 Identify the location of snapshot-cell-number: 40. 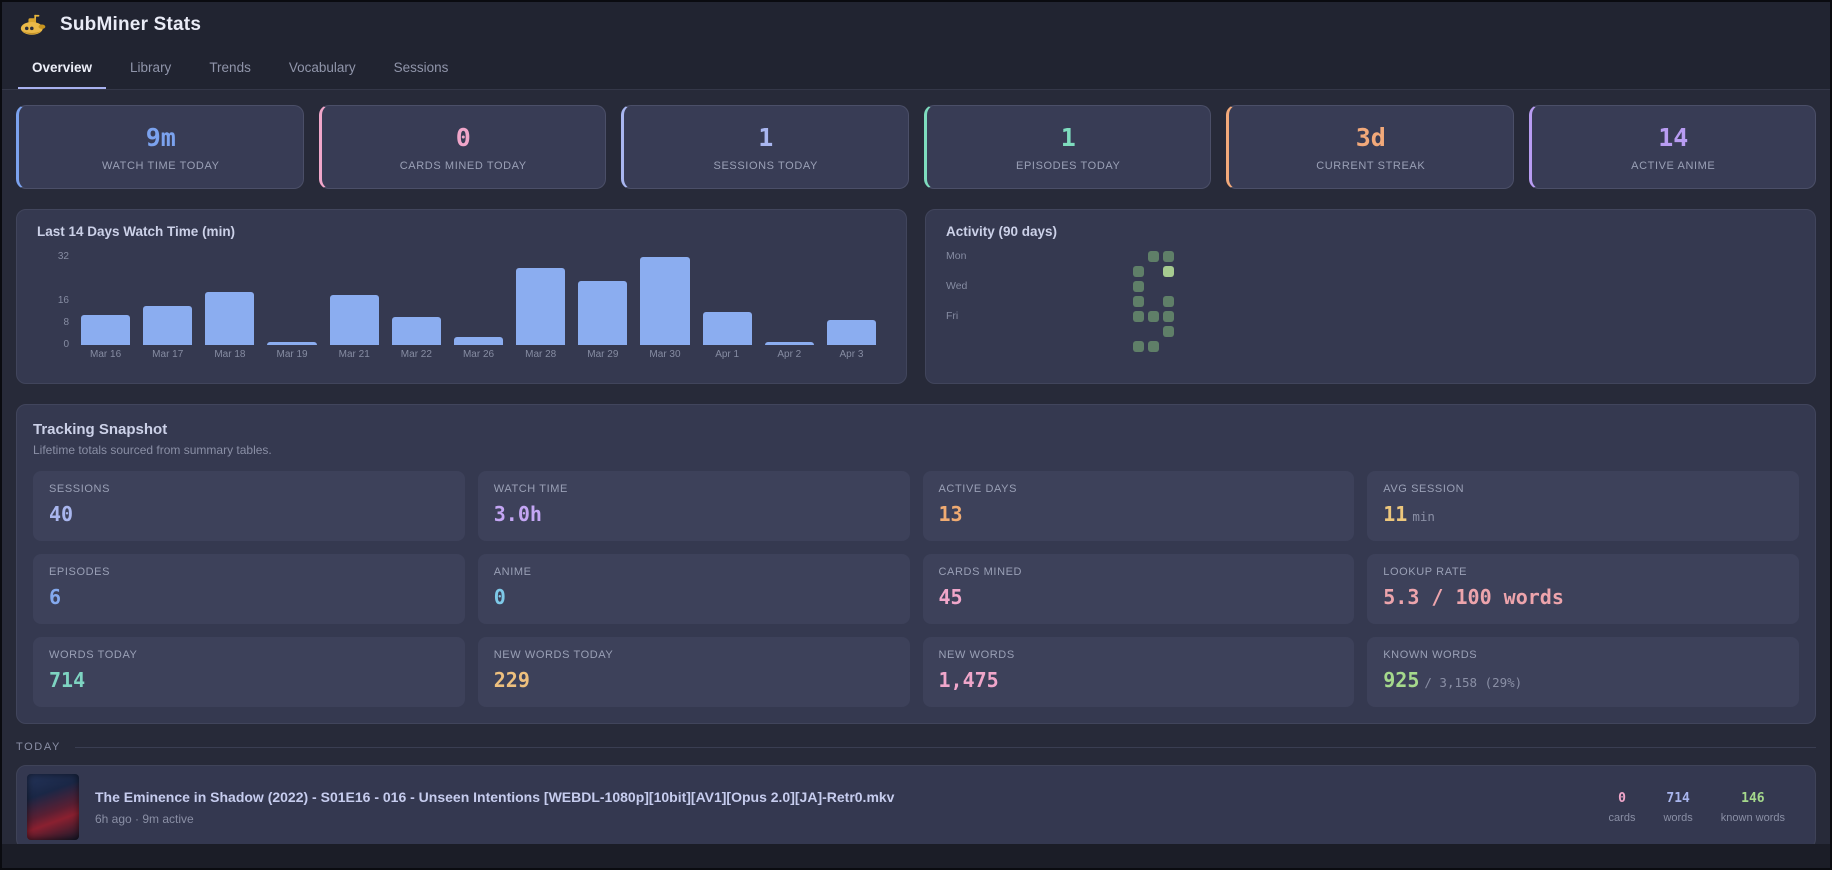
(61, 514).